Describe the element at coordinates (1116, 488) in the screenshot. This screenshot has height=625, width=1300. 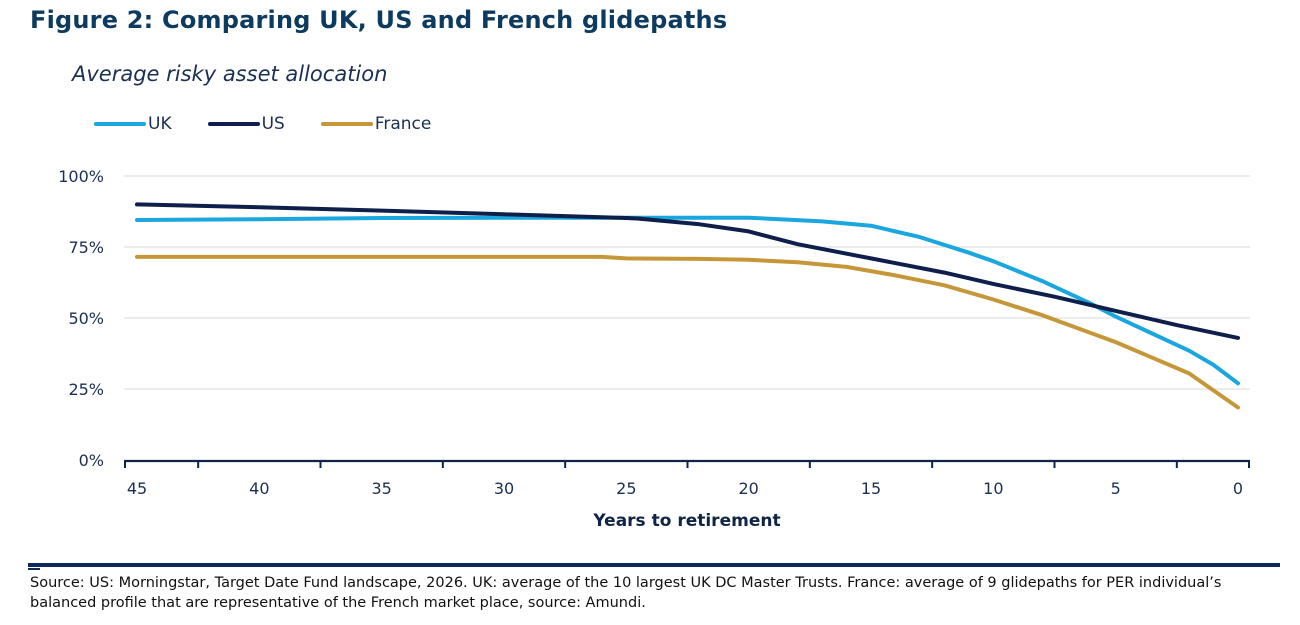
I see `x-tick-label-5: 5` at that location.